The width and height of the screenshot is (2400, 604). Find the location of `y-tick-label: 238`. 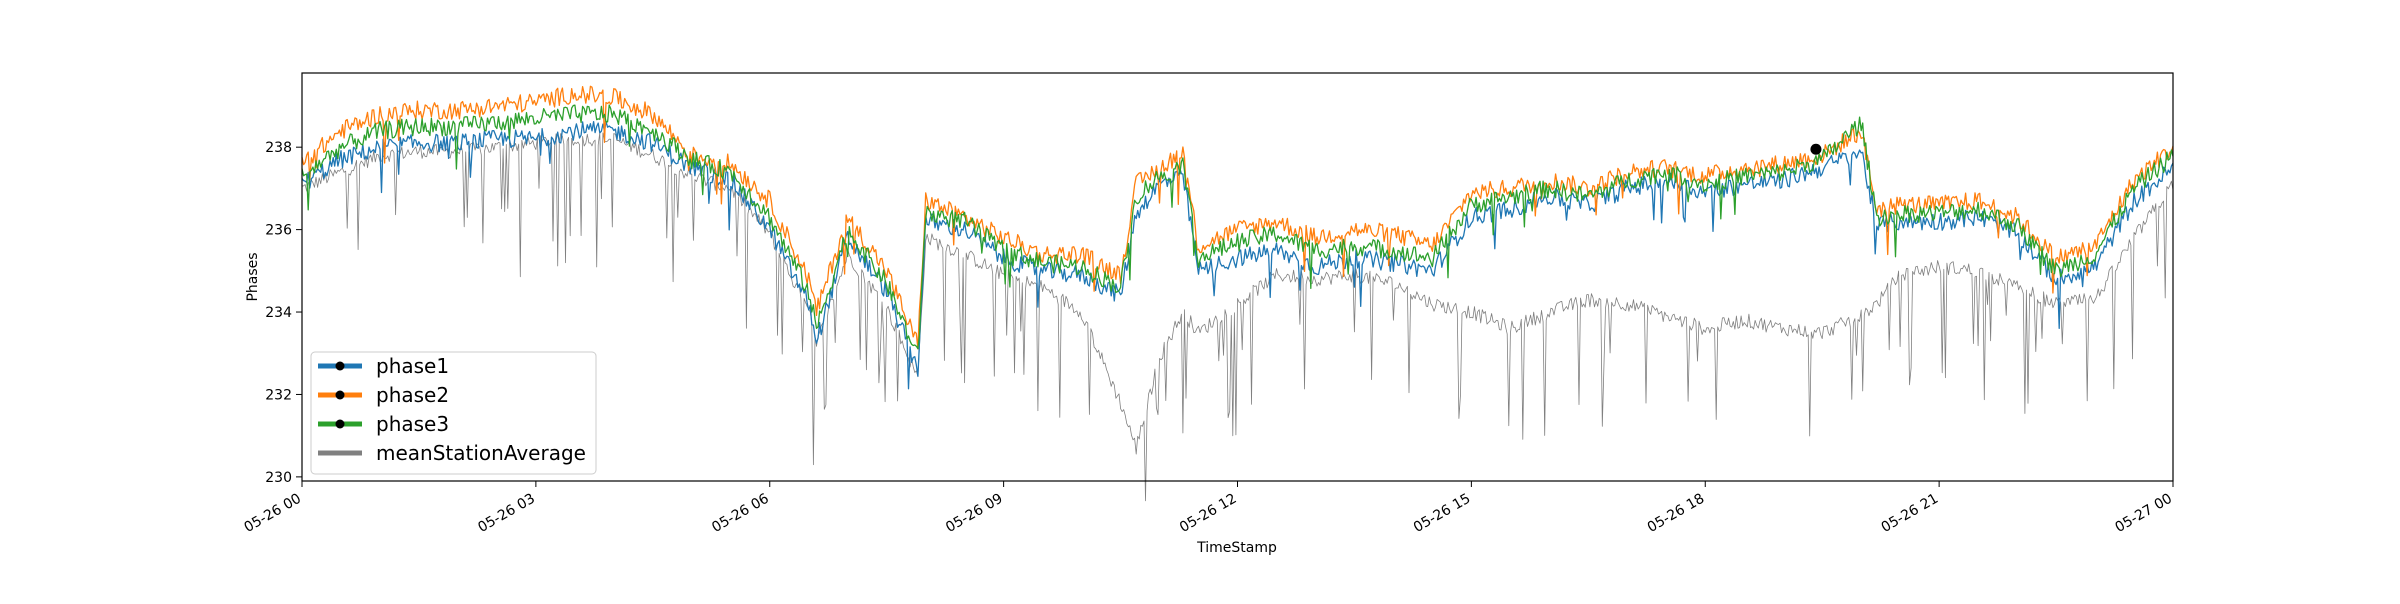

y-tick-label: 238 is located at coordinates (278, 148).